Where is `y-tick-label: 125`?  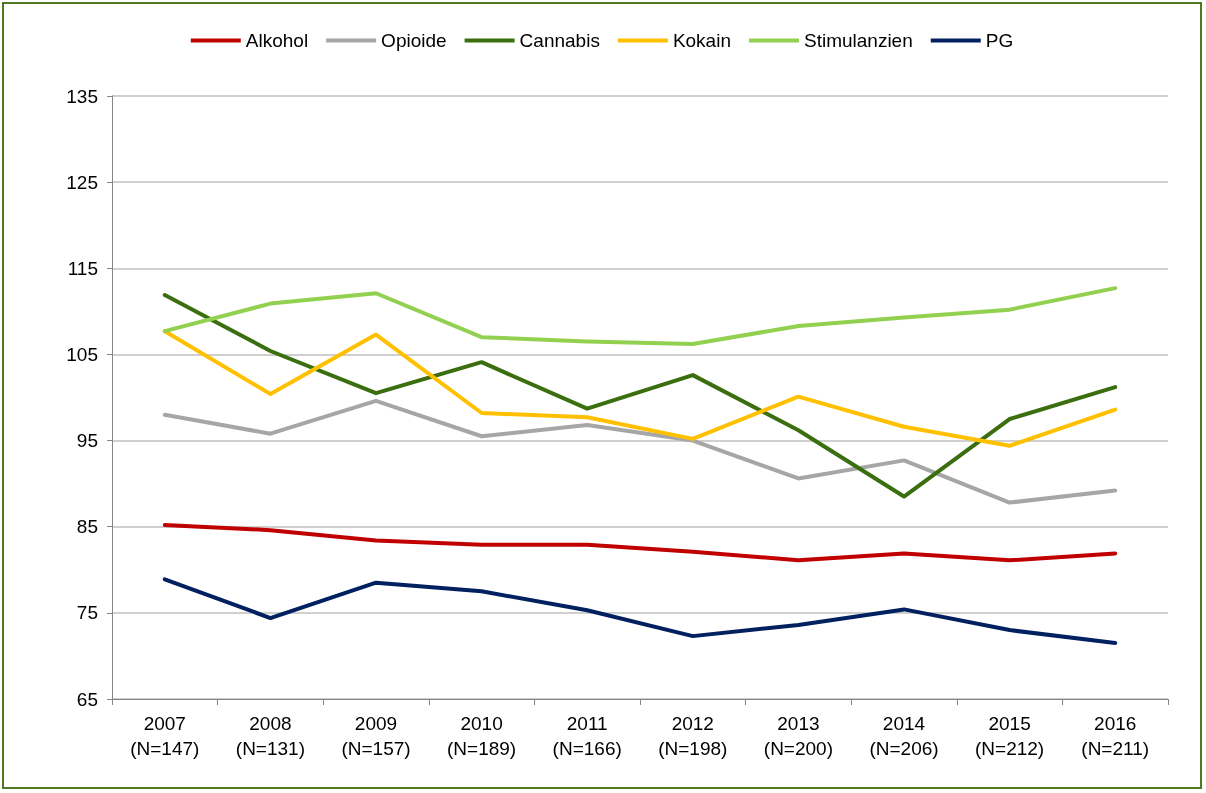 y-tick-label: 125 is located at coordinates (82, 182).